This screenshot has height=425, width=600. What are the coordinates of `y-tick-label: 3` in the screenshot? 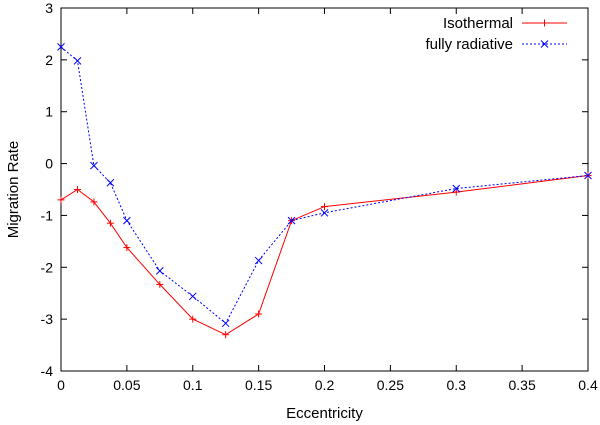 It's located at (49, 8).